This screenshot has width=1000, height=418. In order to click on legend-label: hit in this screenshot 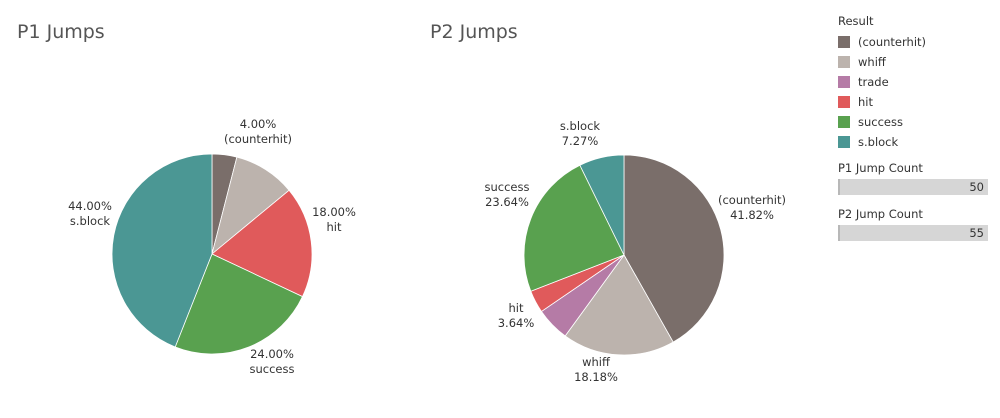, I will do `click(865, 102)`.